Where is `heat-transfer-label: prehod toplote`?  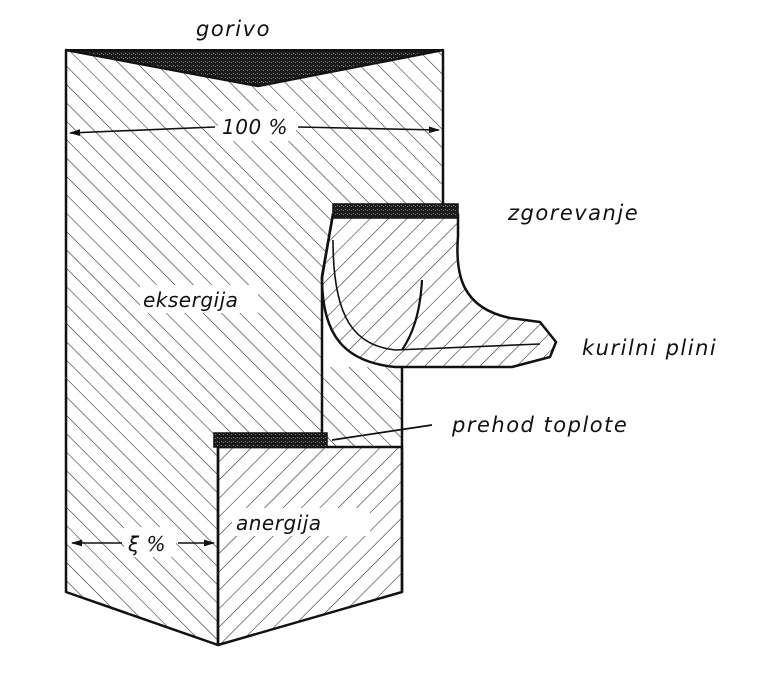 heat-transfer-label: prehod toplote is located at coordinates (539, 425).